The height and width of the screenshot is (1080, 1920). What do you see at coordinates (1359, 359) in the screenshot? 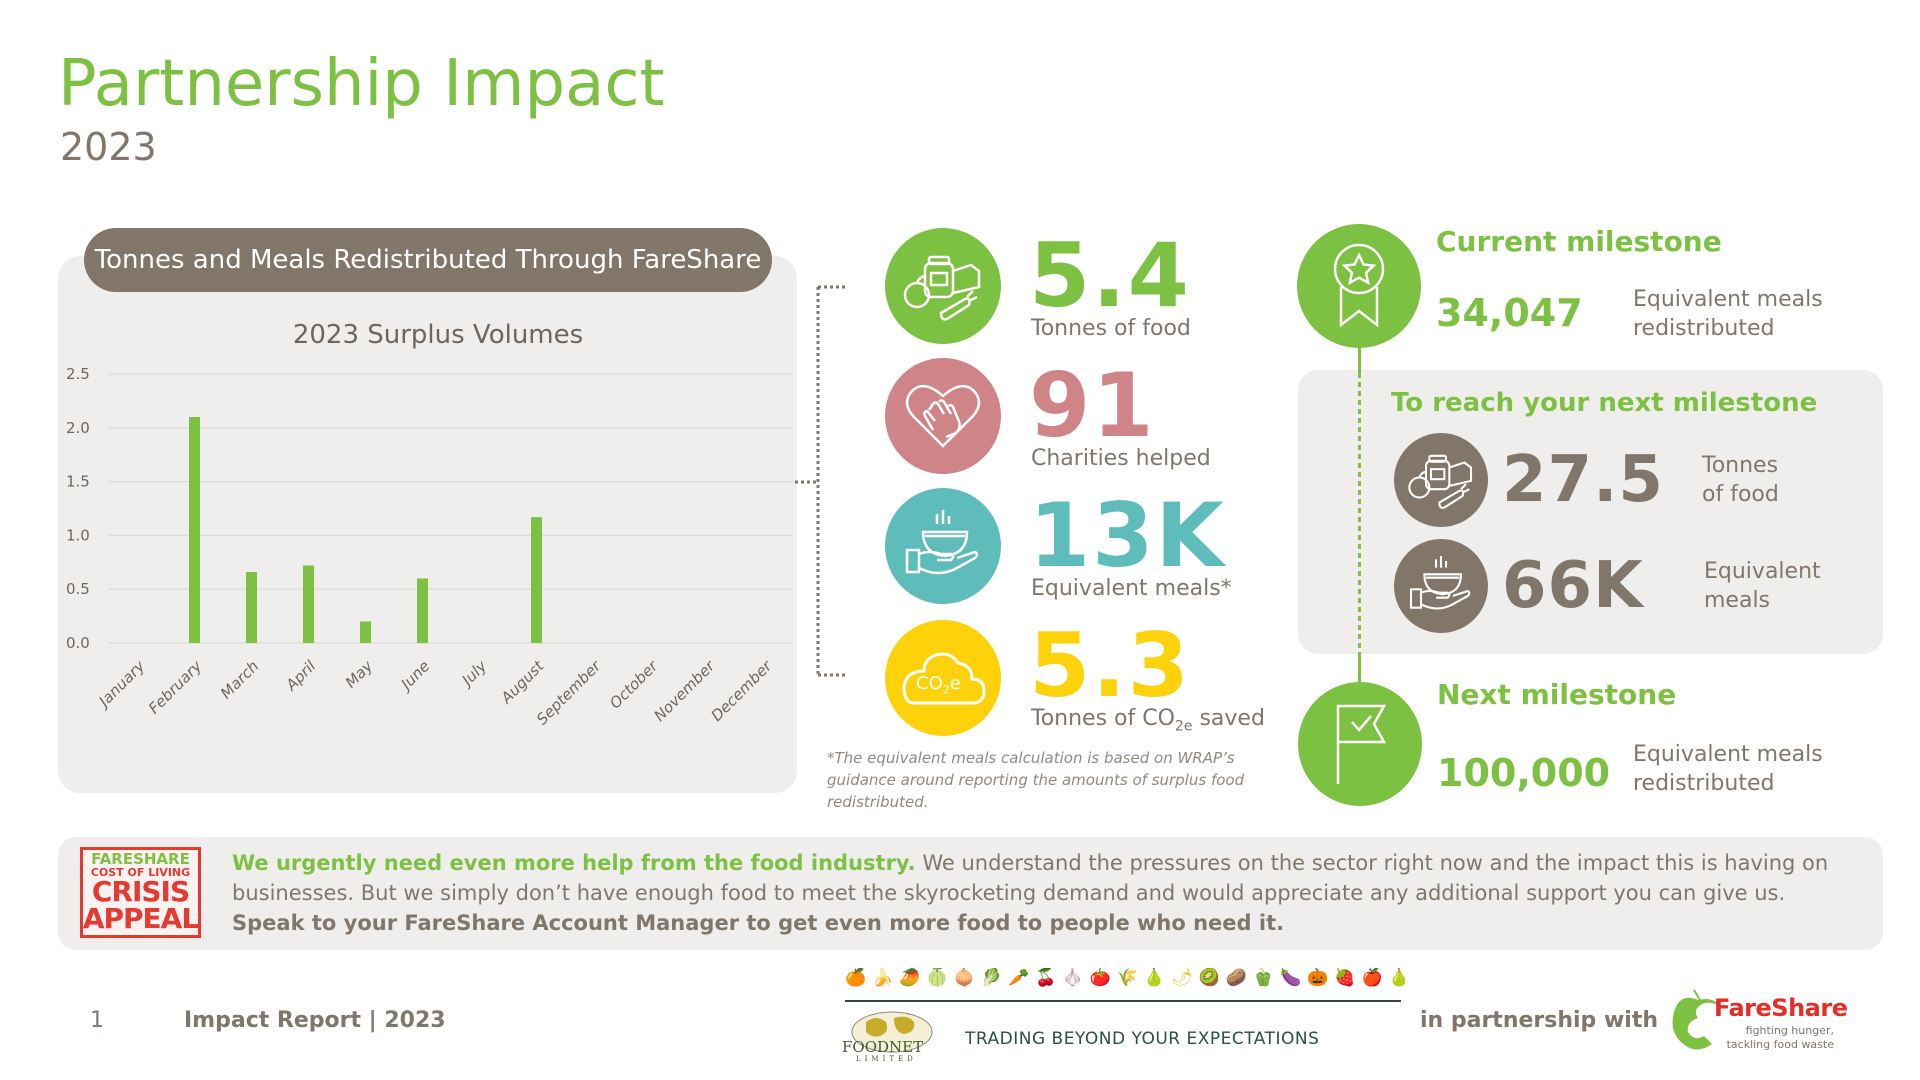
I see `timeline-line-top` at bounding box center [1359, 359].